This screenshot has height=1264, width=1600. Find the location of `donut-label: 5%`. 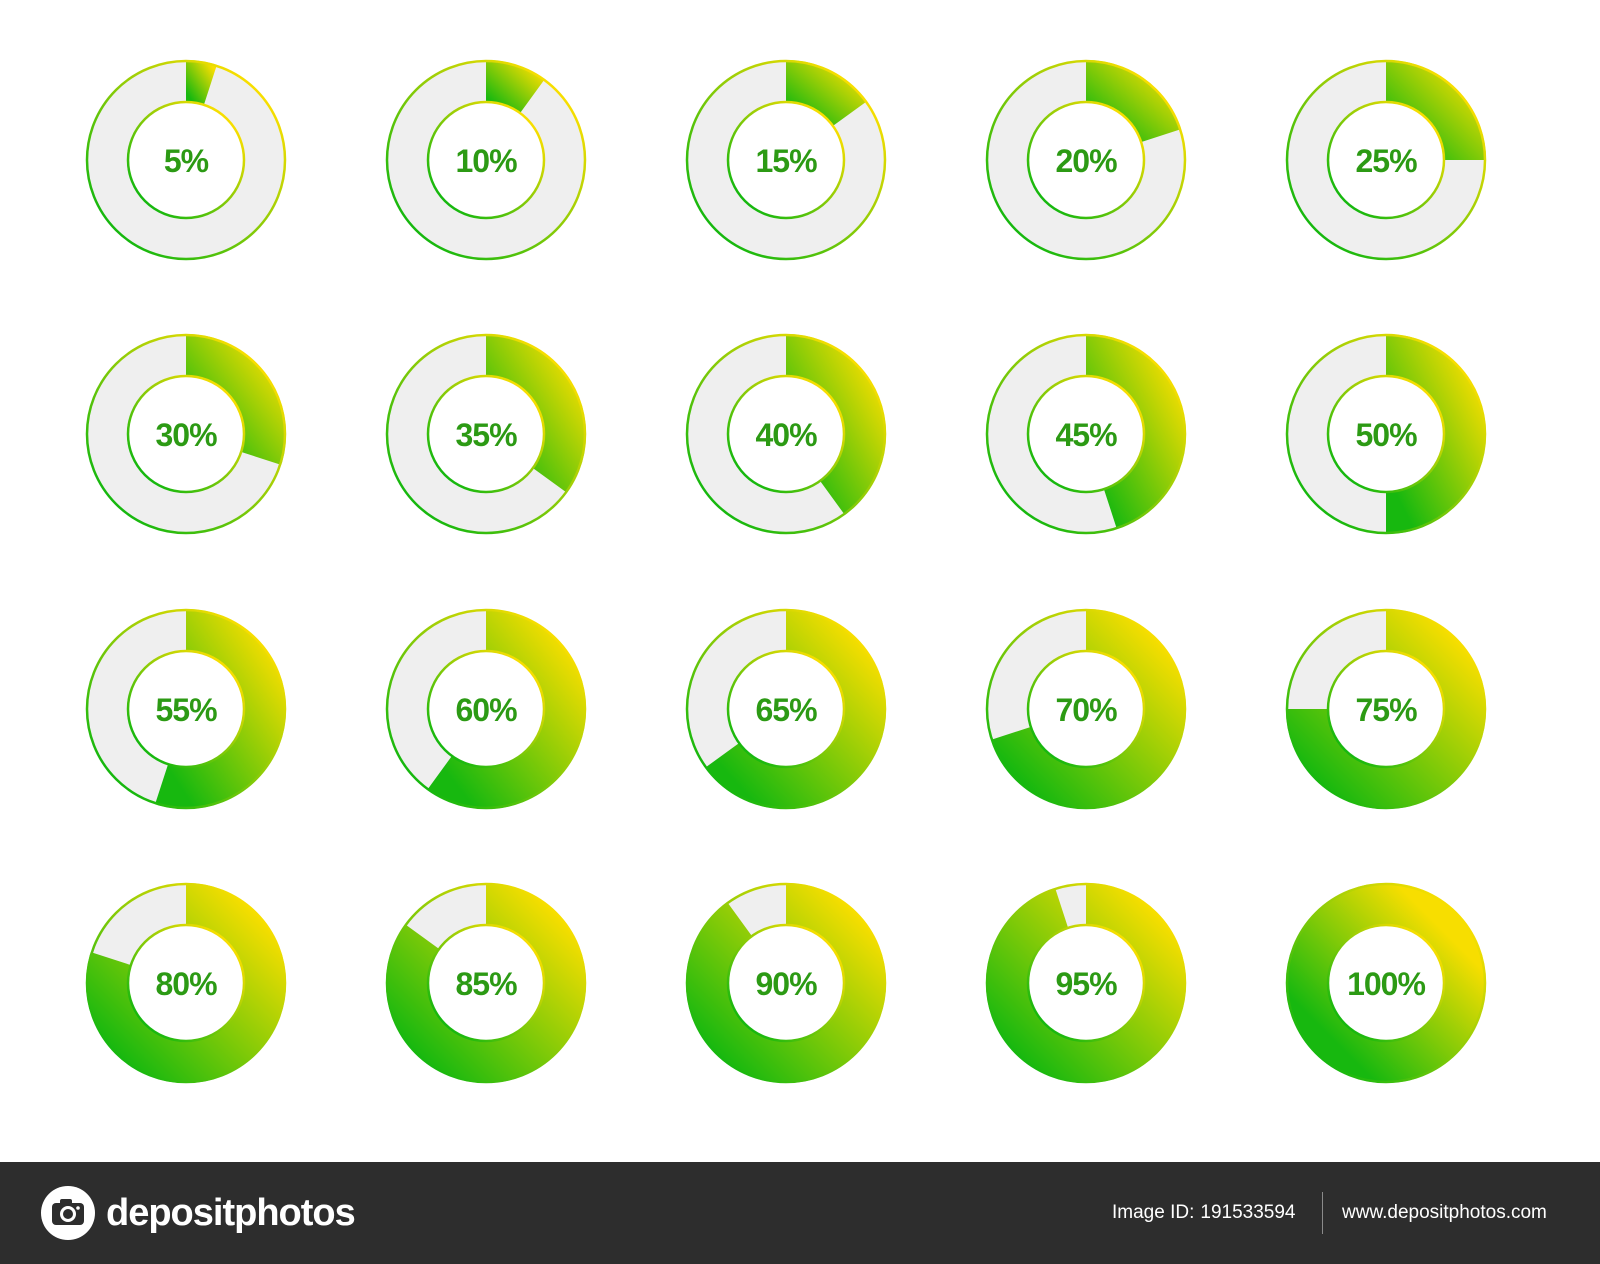

donut-label: 5% is located at coordinates (186, 161).